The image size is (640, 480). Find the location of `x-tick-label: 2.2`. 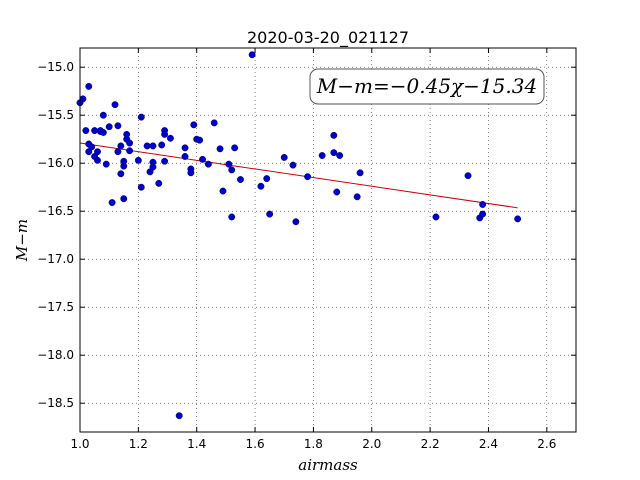

x-tick-label: 2.2 is located at coordinates (430, 444).